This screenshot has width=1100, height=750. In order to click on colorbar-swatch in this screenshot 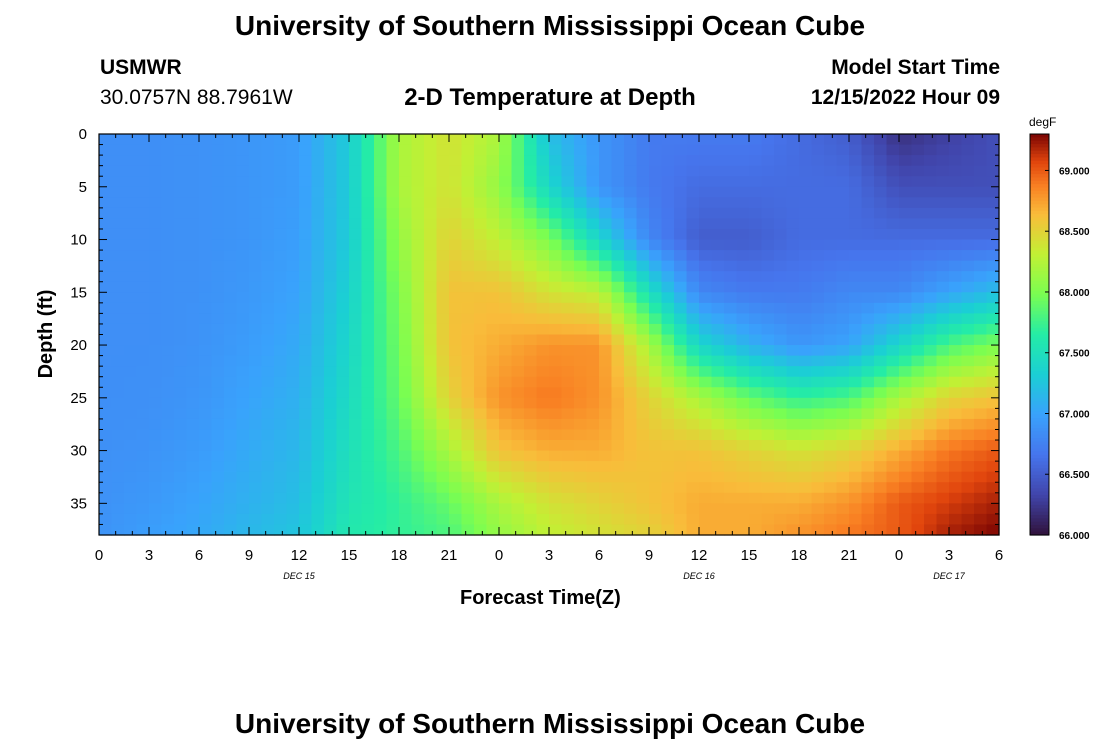, I will do `click(1039, 386)`.